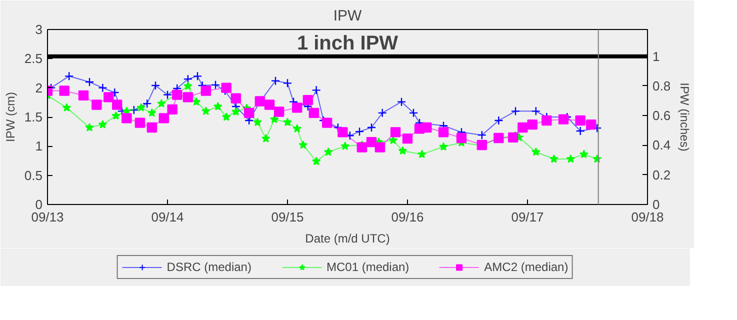  I want to click on y2-tick-label: 0.8, so click(661, 86).